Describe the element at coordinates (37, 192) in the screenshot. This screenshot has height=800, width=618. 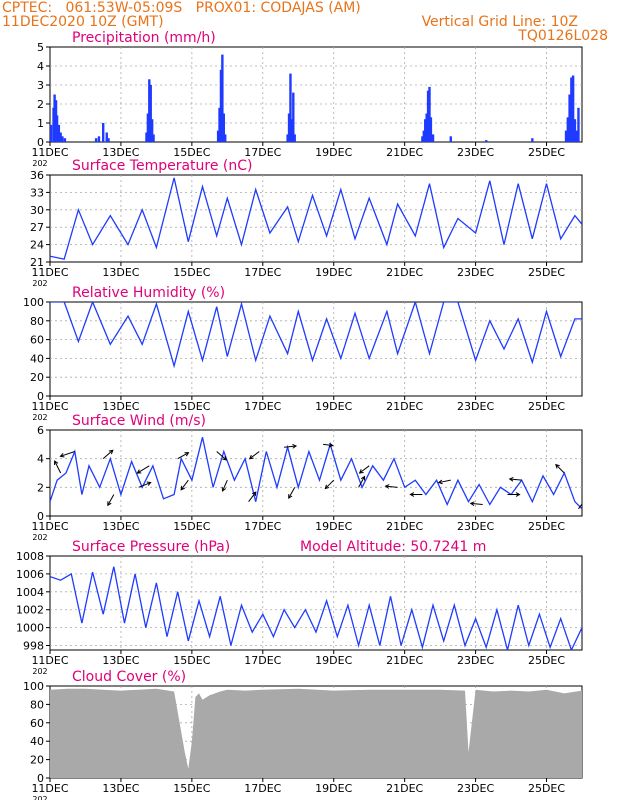
I see `y-tick-label: 33` at that location.